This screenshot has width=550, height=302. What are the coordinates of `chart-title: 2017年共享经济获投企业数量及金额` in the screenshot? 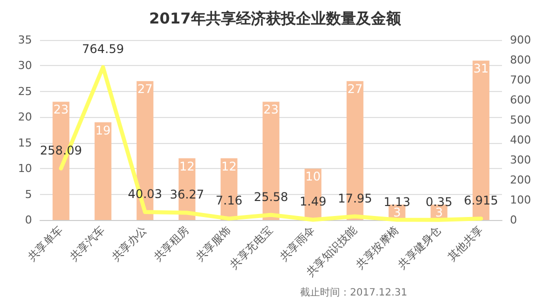 It's located at (275, 19).